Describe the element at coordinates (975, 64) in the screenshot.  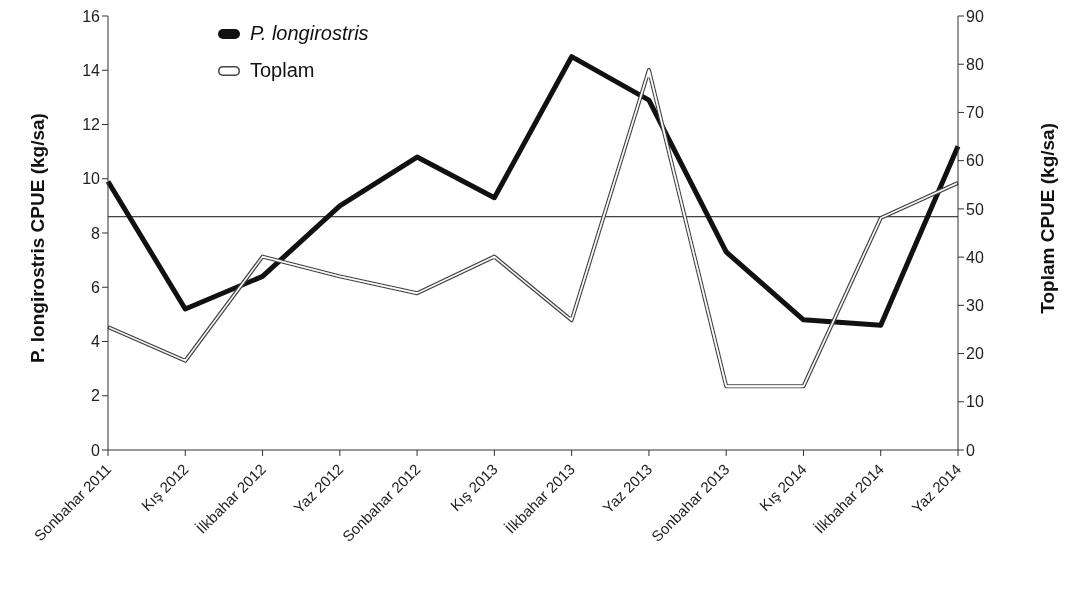
I see `y2-tick-label: 80` at that location.